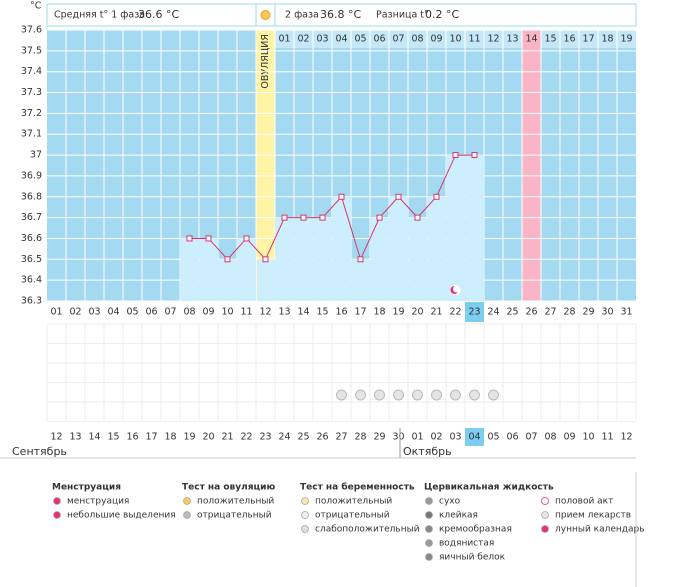 This screenshot has width=675, height=587. I want to click on date-label: 29, so click(379, 437).